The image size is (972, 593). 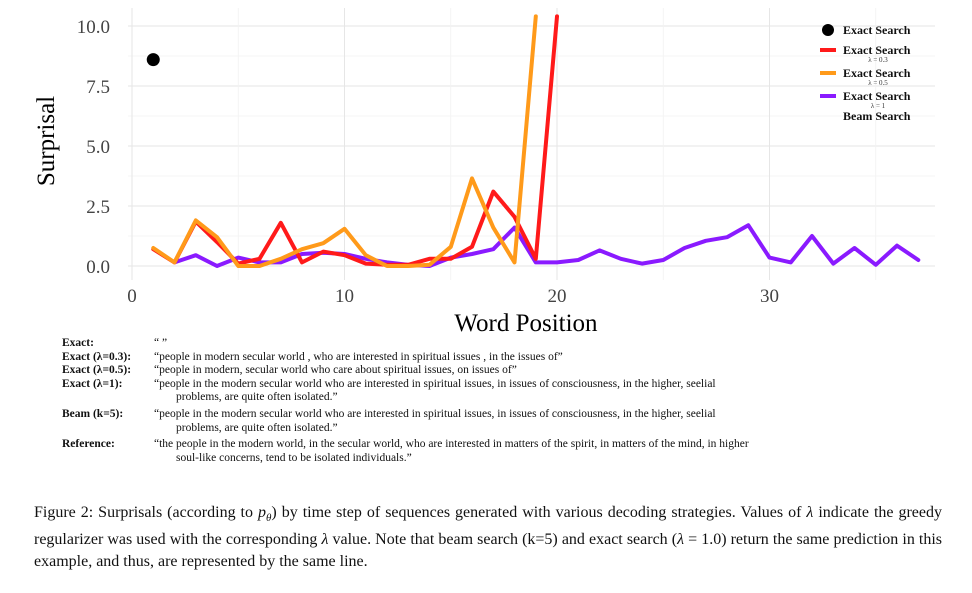 What do you see at coordinates (557, 296) in the screenshot?
I see `x-tick-label: 20` at bounding box center [557, 296].